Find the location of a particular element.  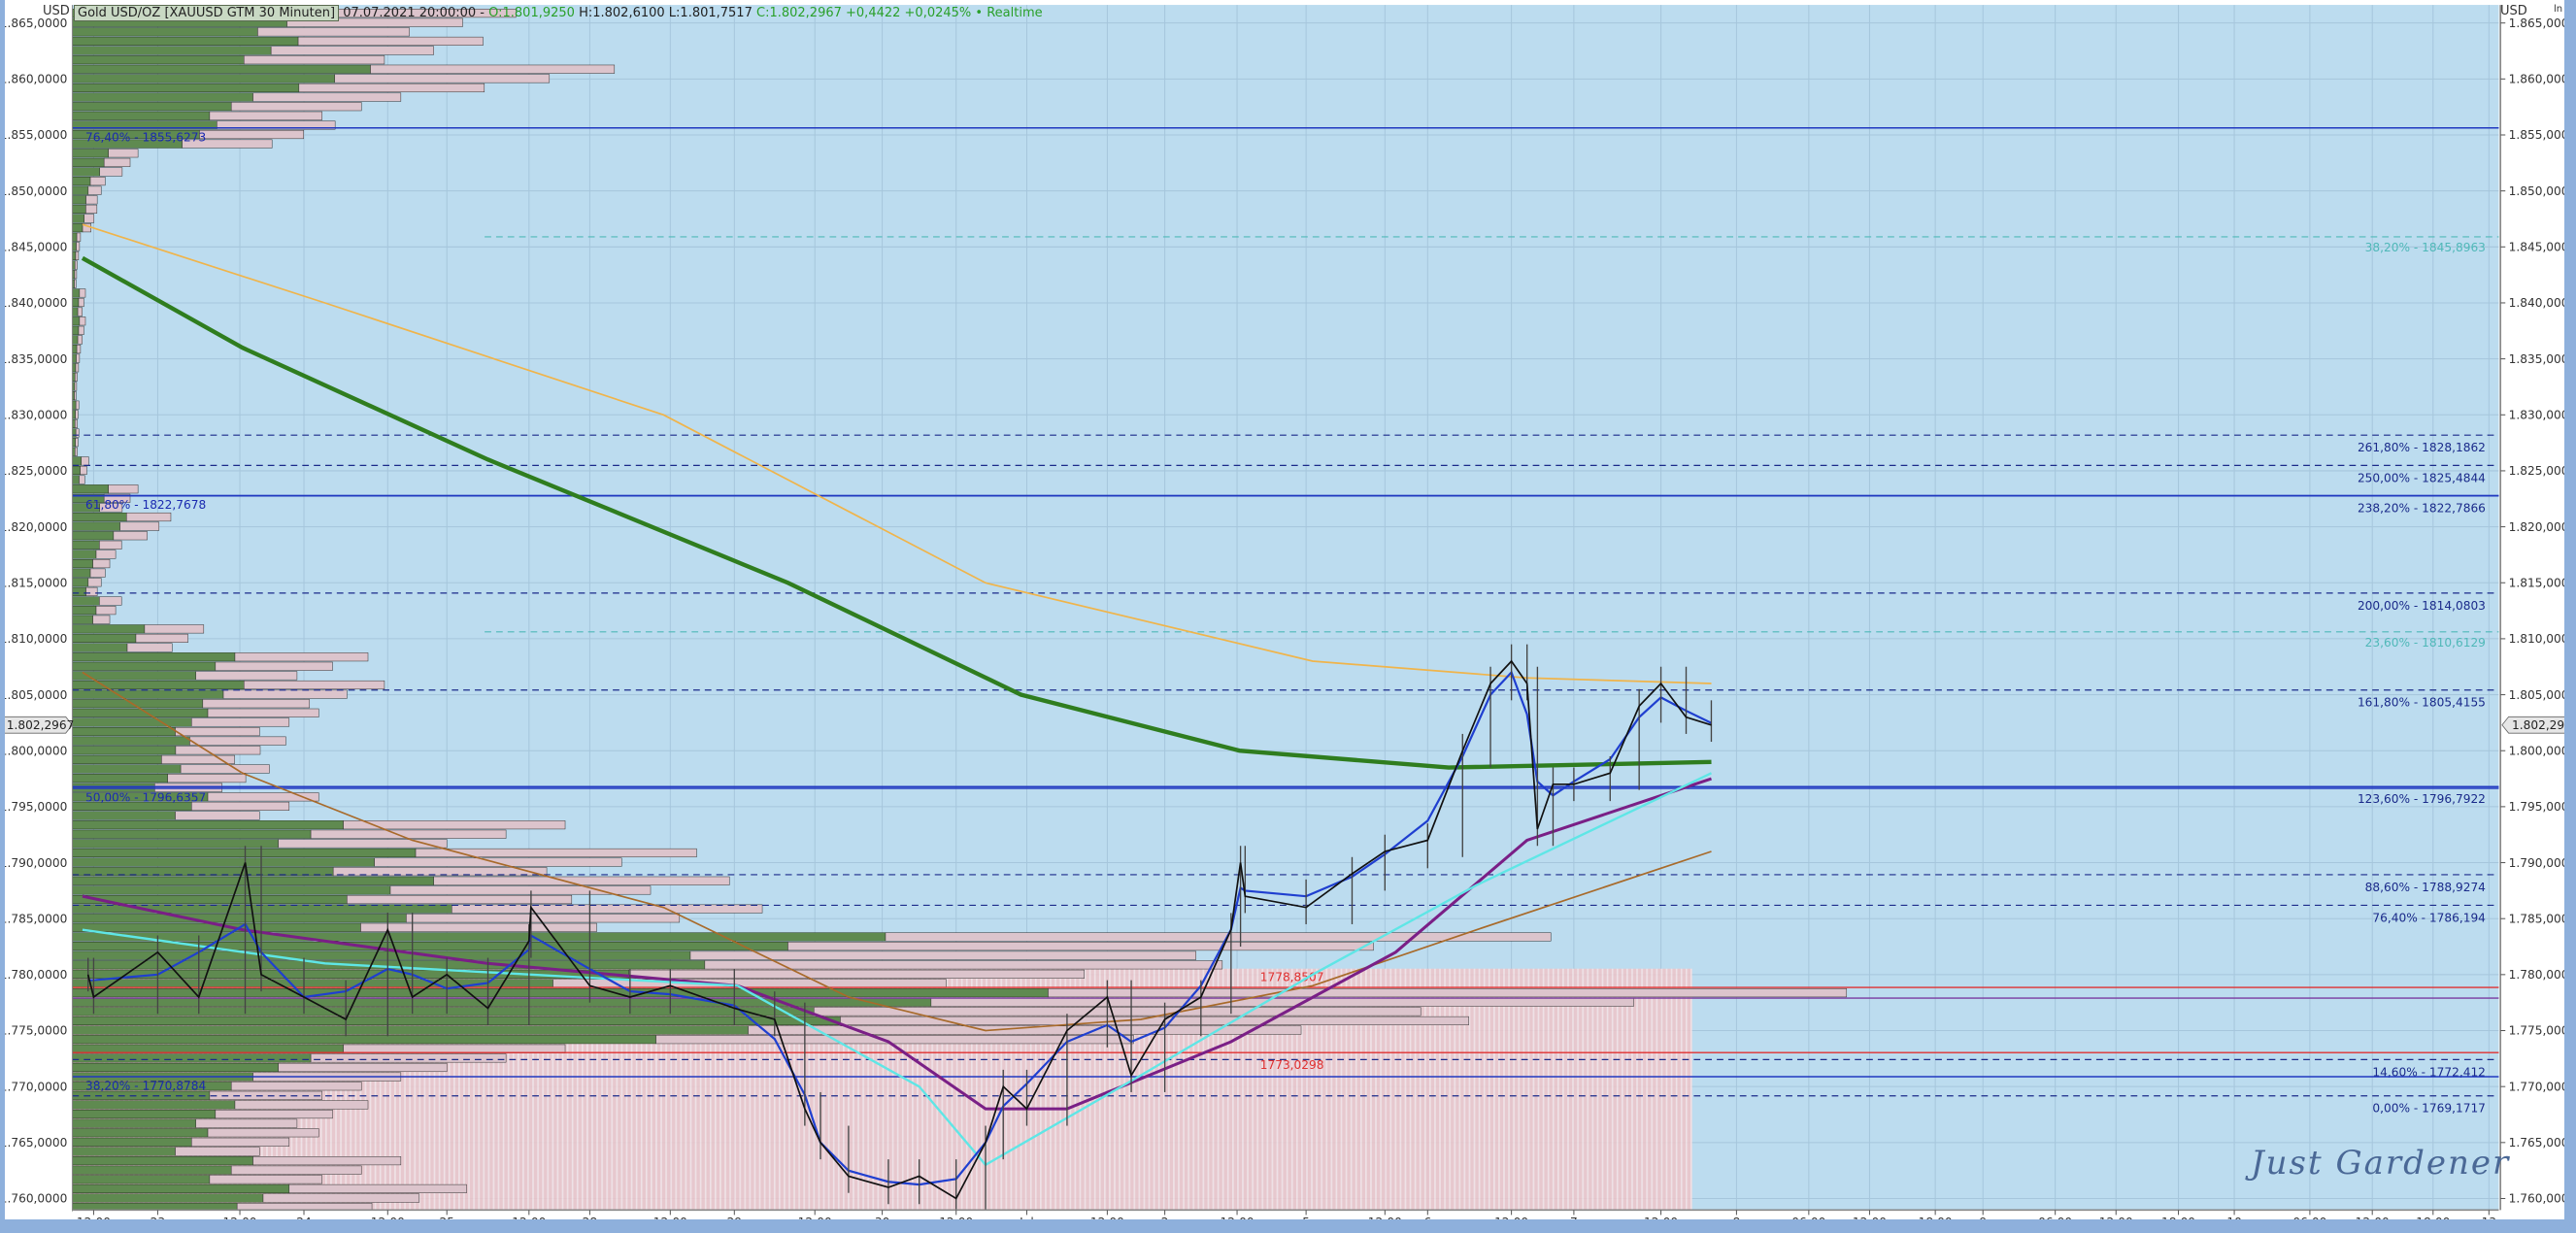

y-tick-label-right: 1.845,0000 is located at coordinates (2543, 247).